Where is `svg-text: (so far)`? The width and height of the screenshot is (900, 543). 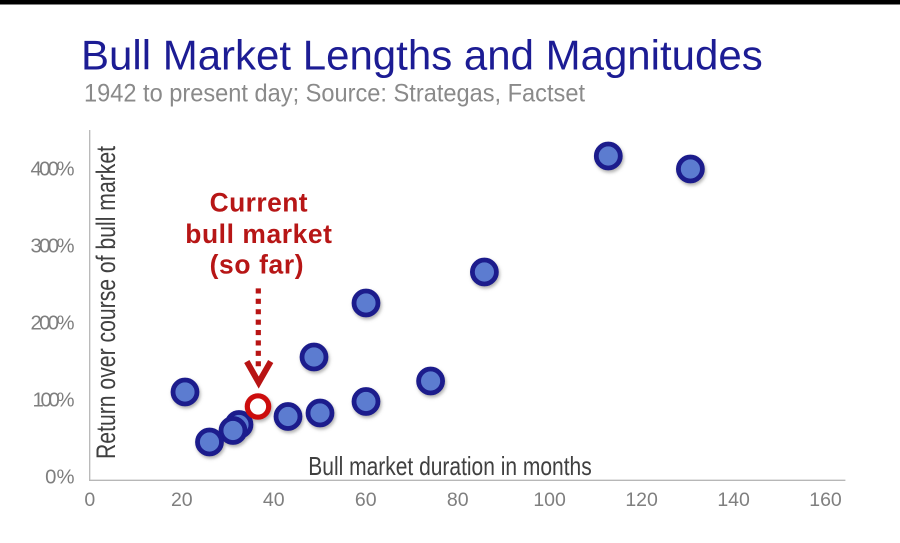 svg-text: (so far) is located at coordinates (257, 264).